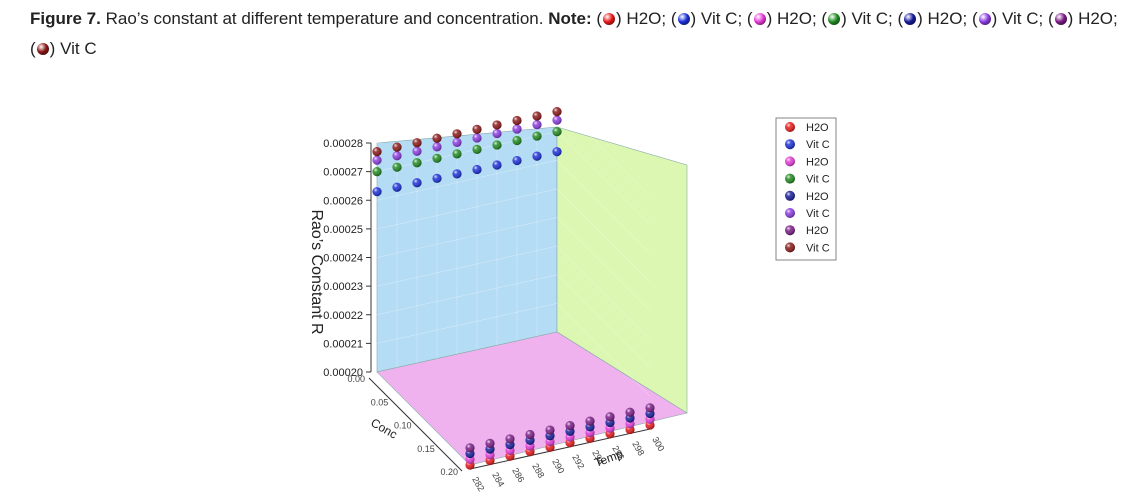  What do you see at coordinates (383, 428) in the screenshot?
I see `y-axis-label: Conc` at bounding box center [383, 428].